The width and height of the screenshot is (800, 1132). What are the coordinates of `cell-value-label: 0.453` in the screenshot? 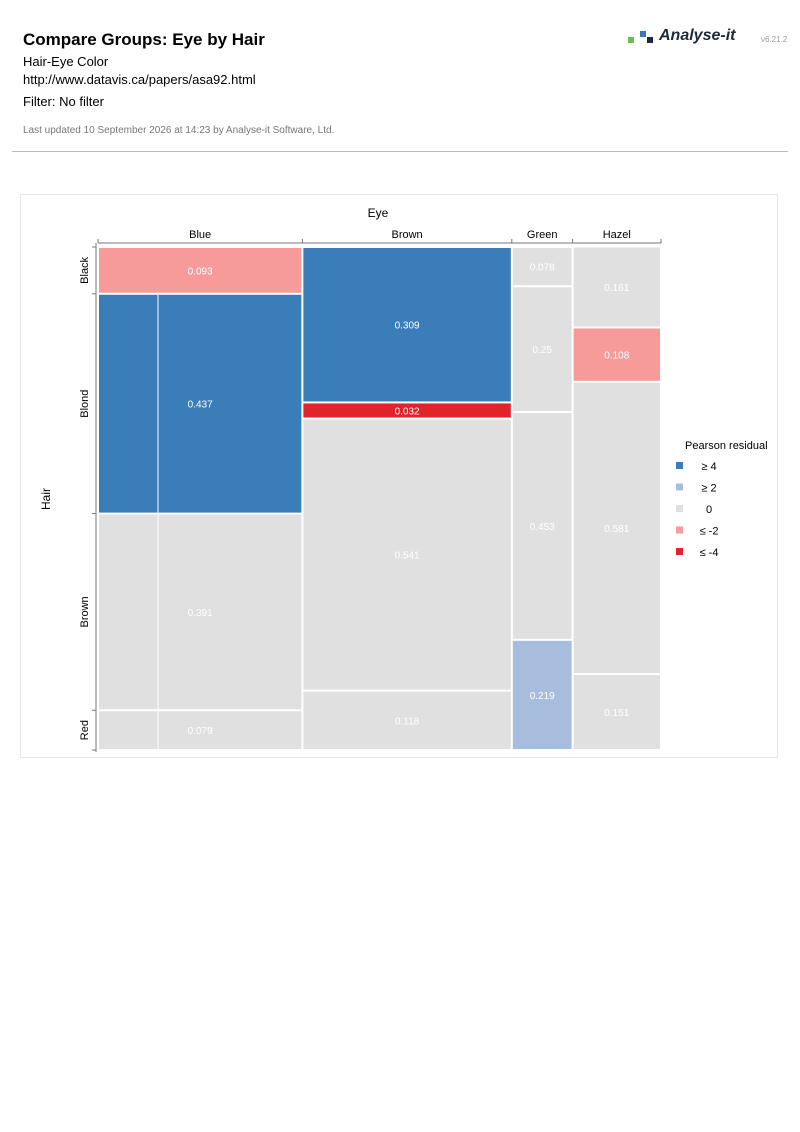 It's located at (542, 527).